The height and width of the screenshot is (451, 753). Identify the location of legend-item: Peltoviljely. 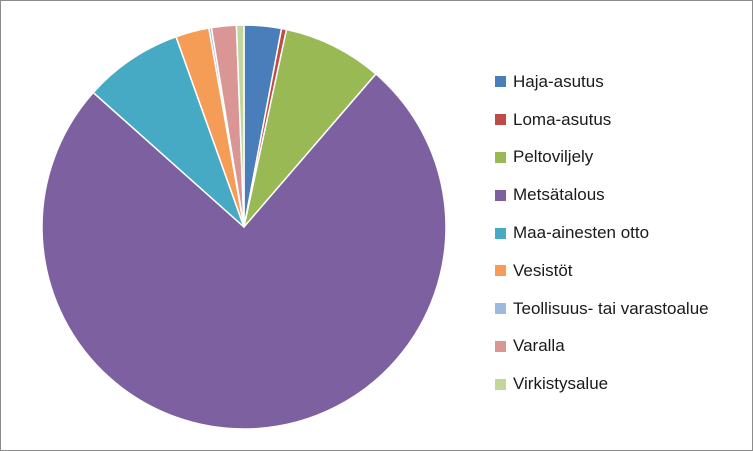
(602, 158).